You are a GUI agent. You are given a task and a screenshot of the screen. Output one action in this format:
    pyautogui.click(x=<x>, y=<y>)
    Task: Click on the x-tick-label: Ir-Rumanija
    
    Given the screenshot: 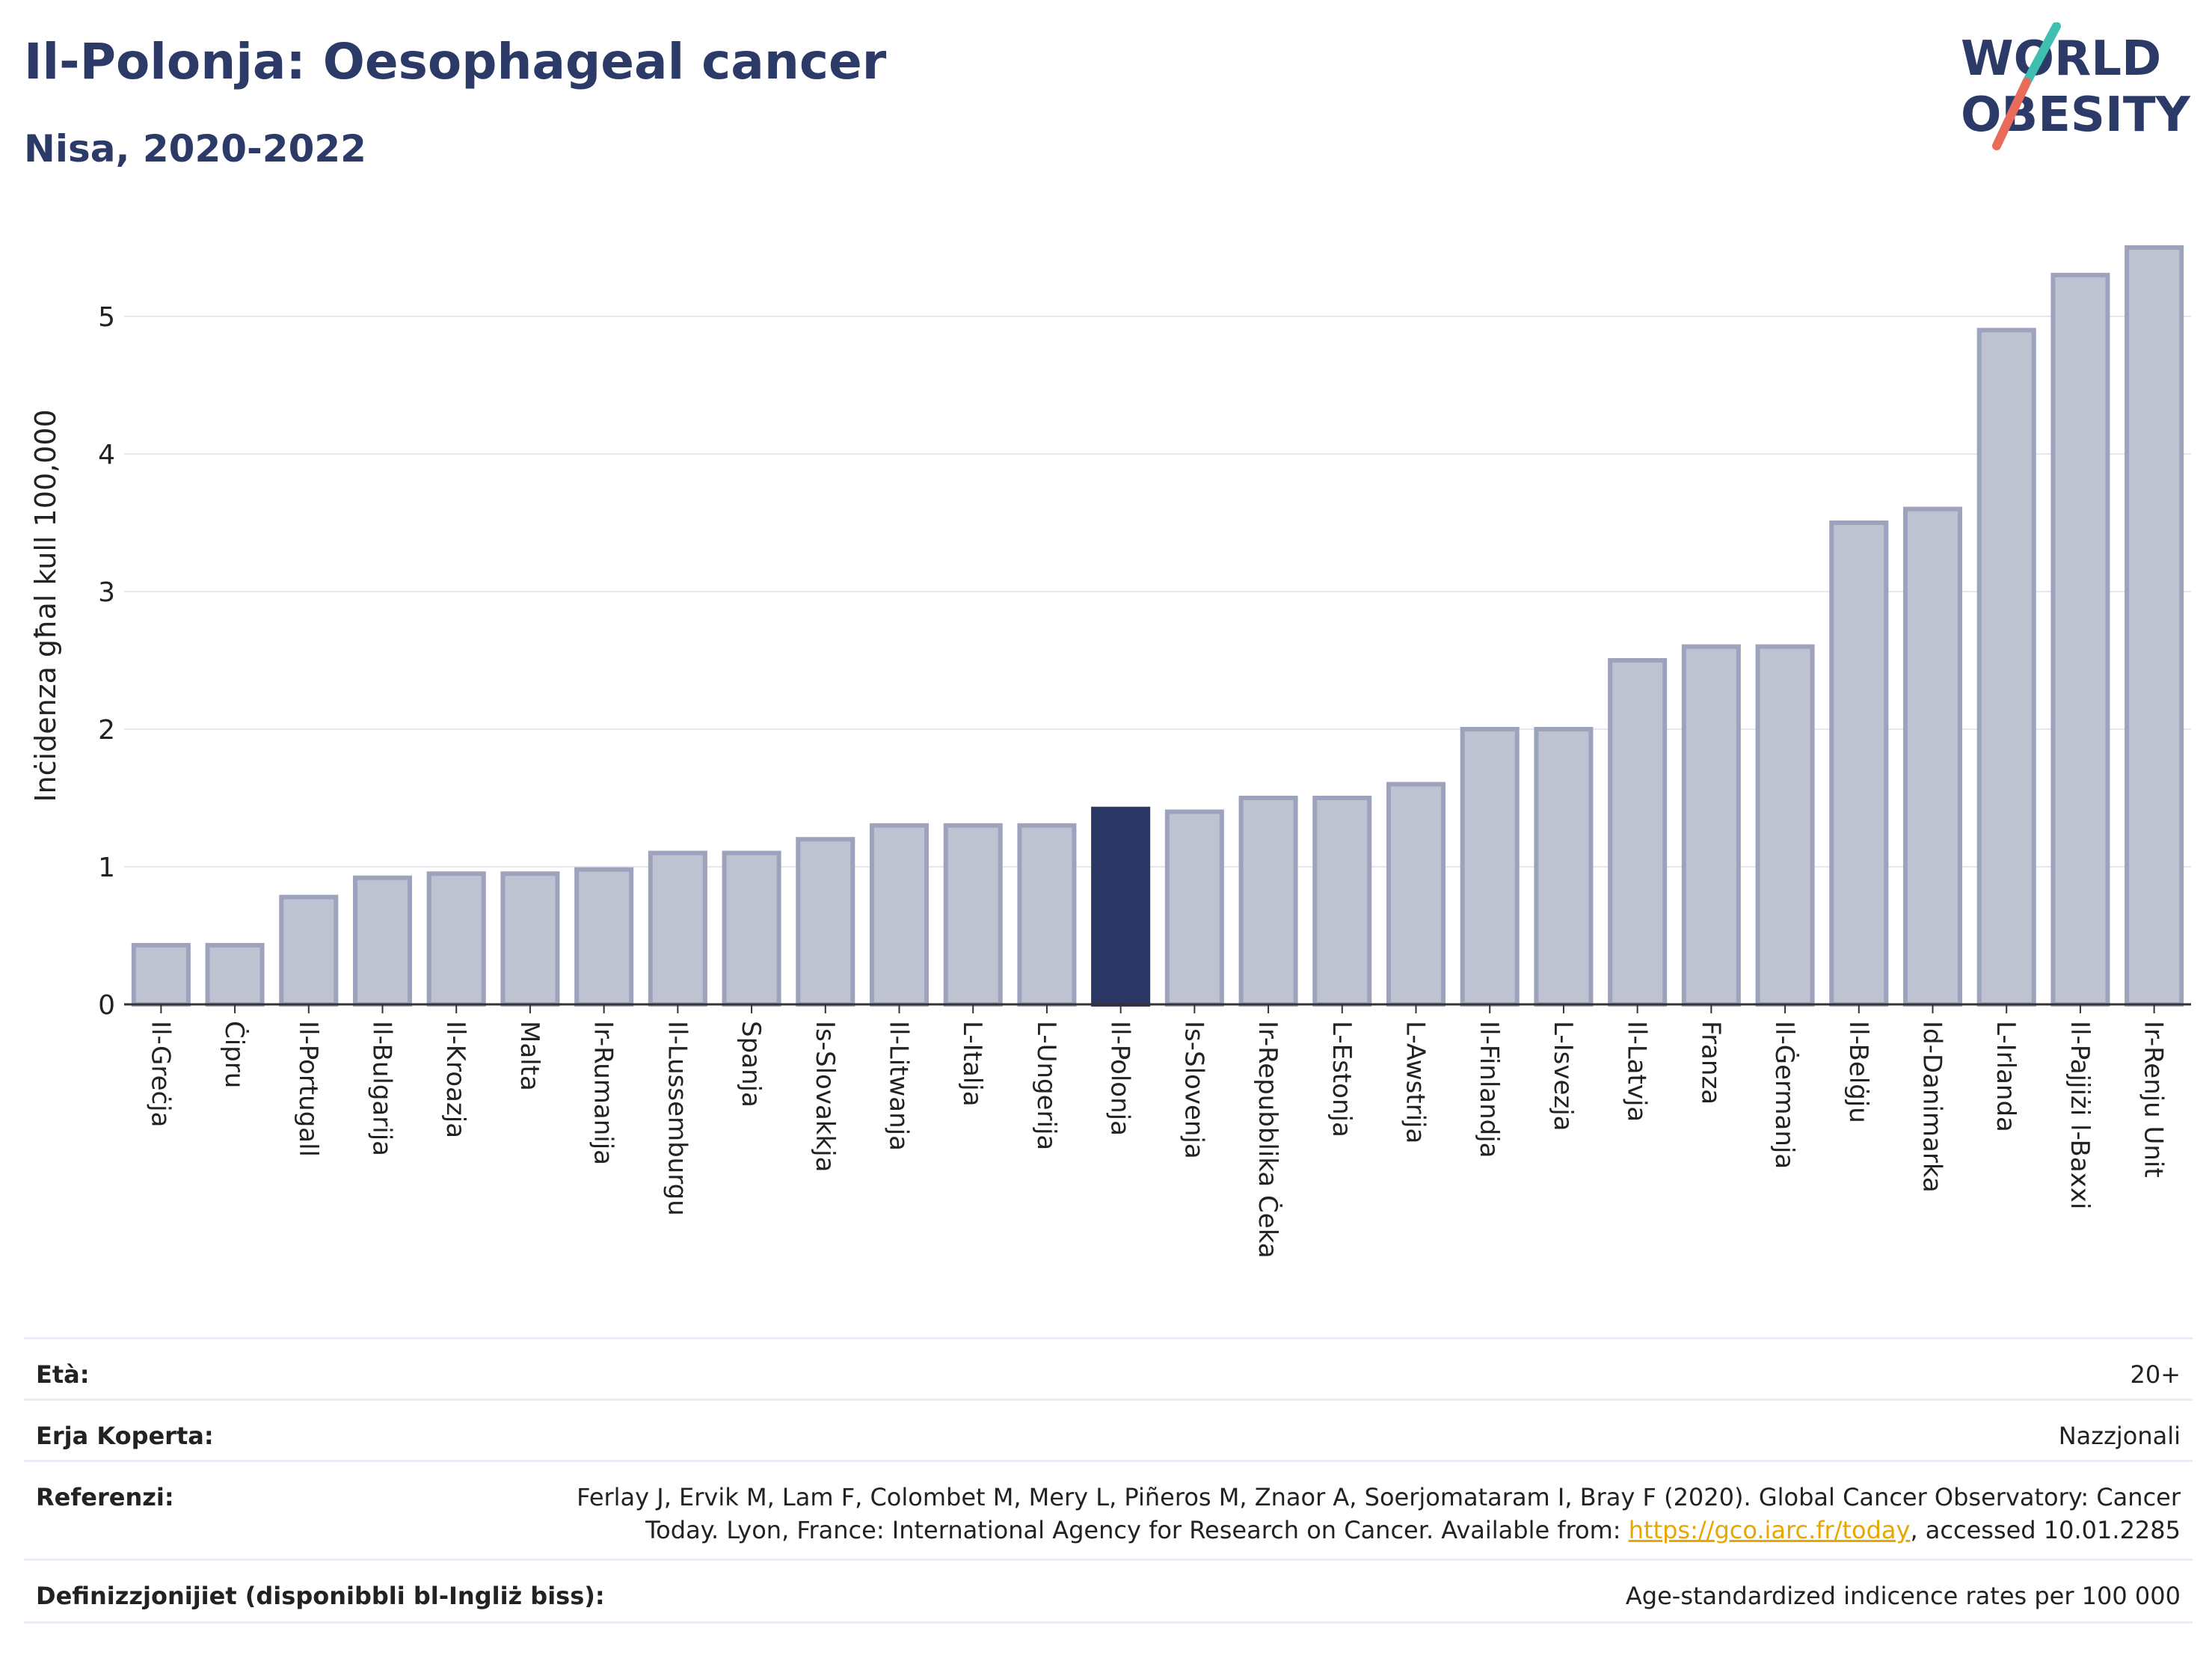 What is the action you would take?
    pyautogui.click(x=603, y=1093)
    